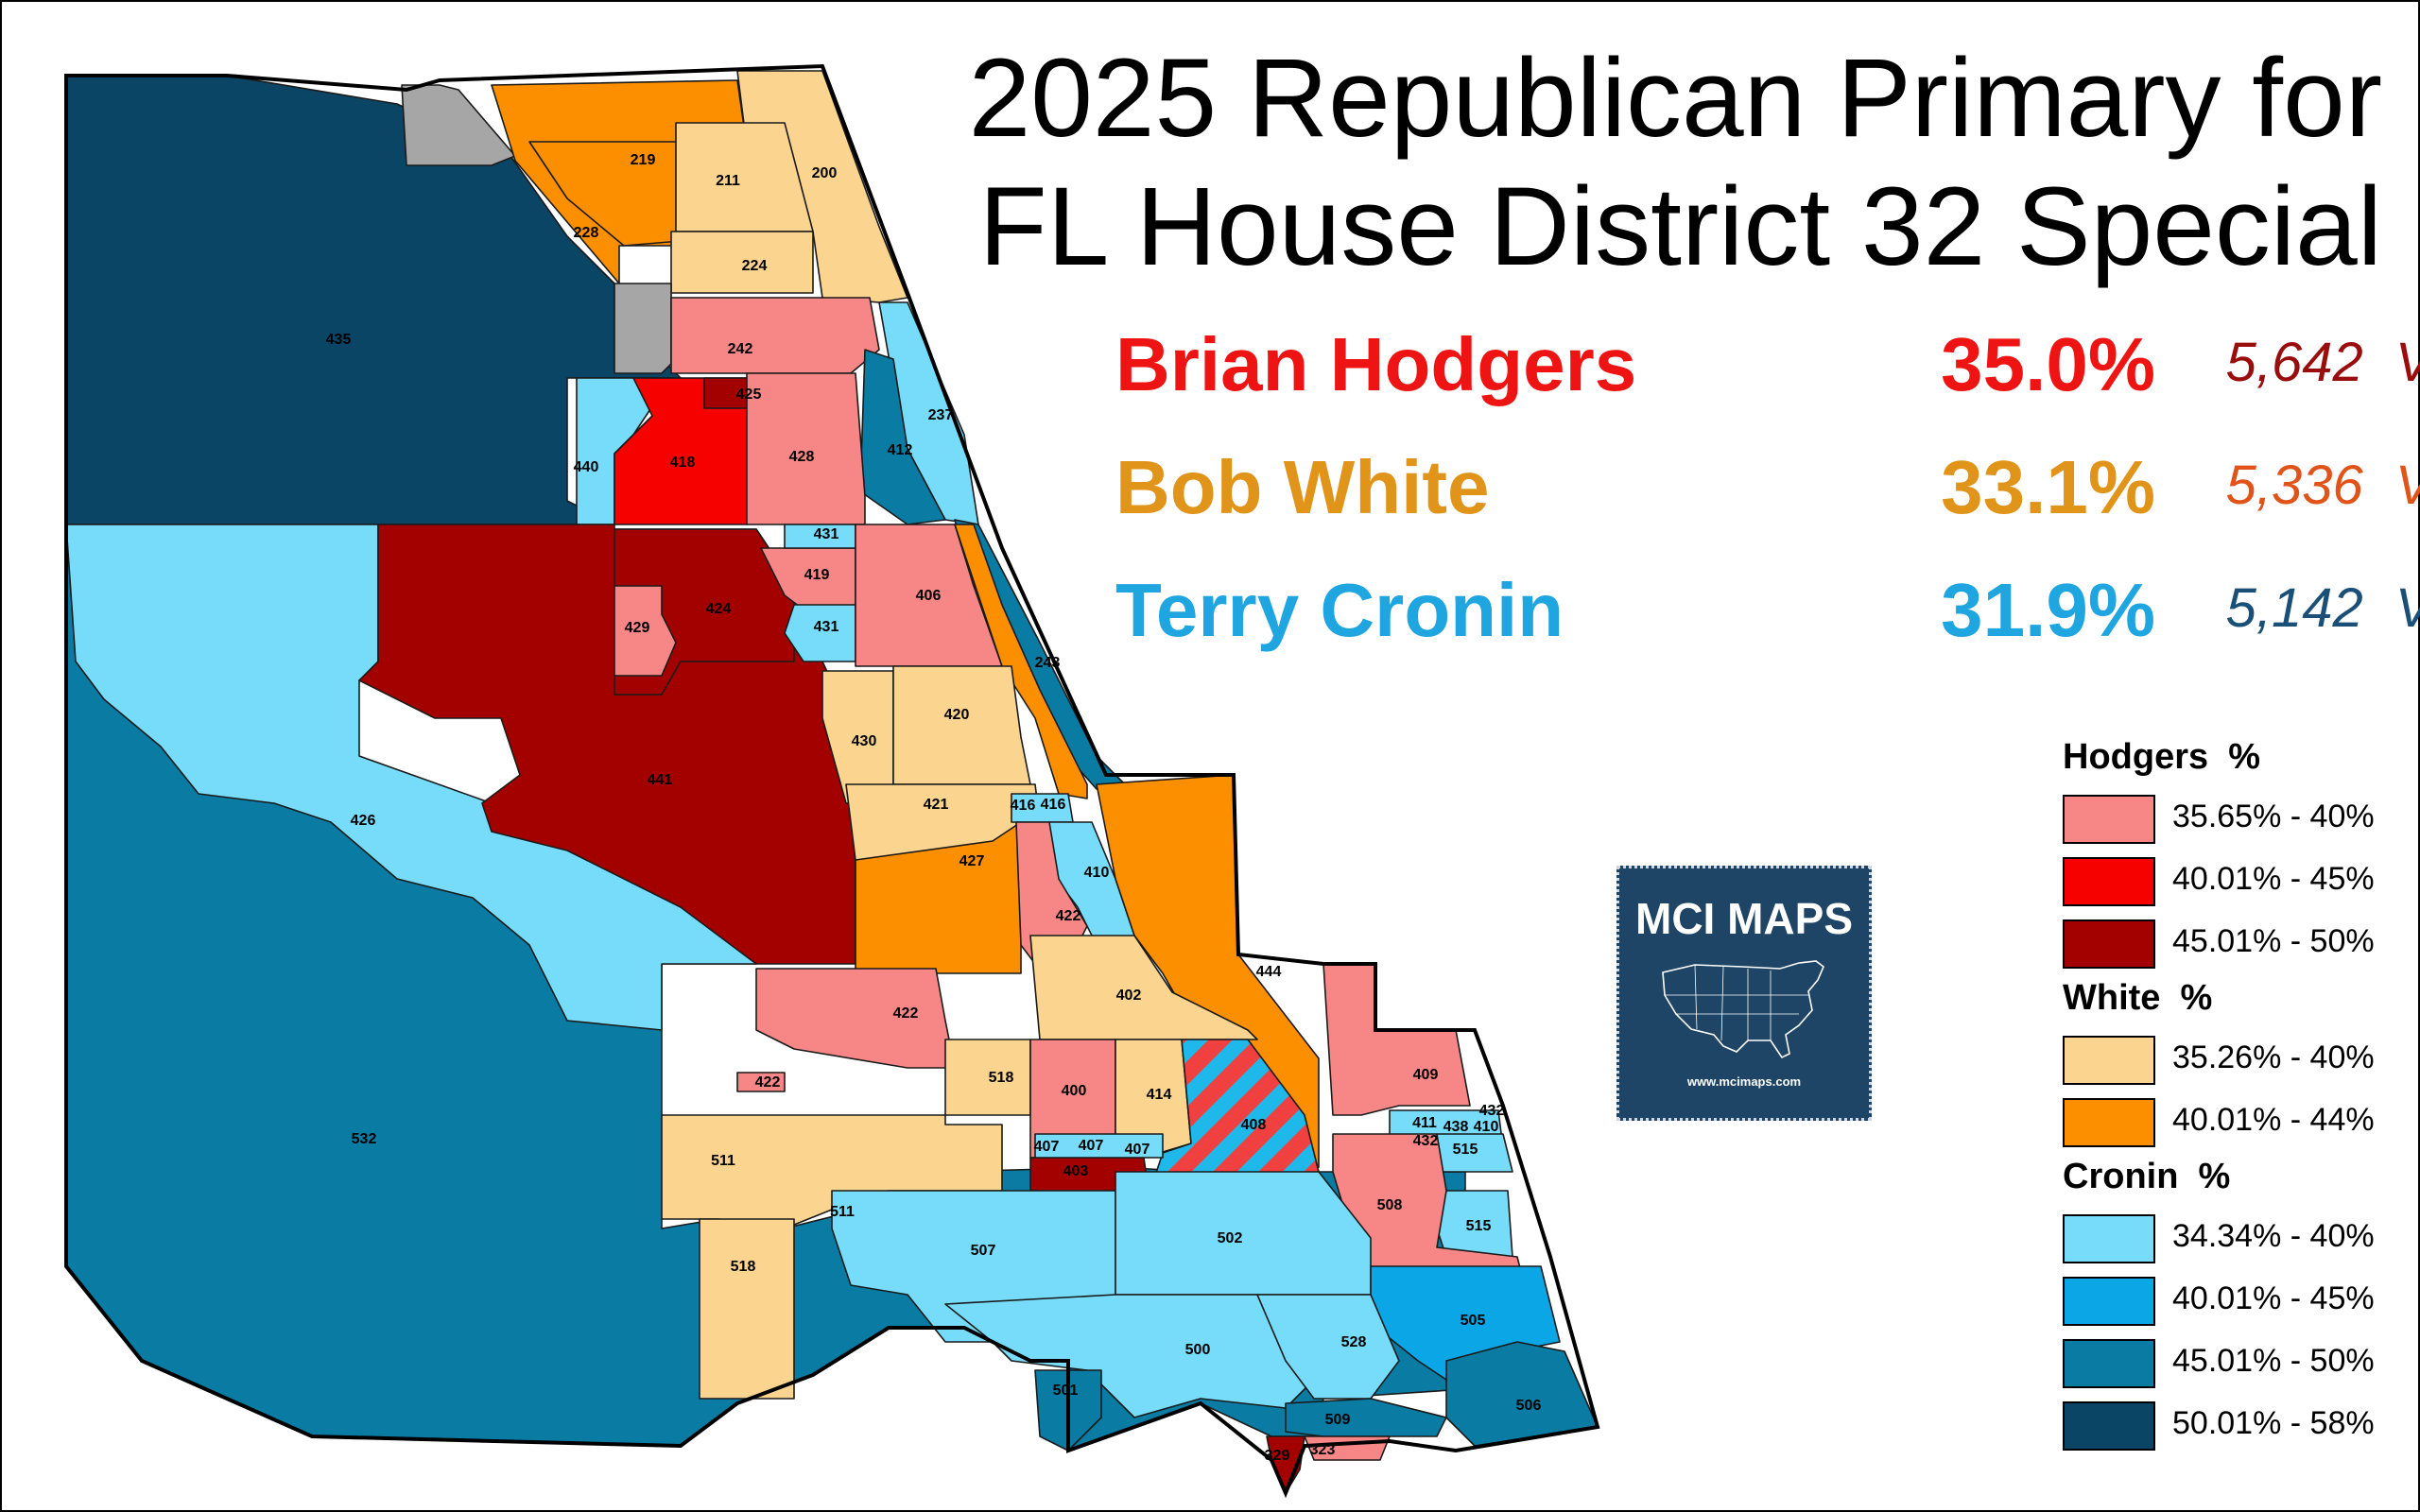 The width and height of the screenshot is (2420, 1512). Describe the element at coordinates (1339, 610) in the screenshot. I see `candidate-name: Terry Cronin` at that location.